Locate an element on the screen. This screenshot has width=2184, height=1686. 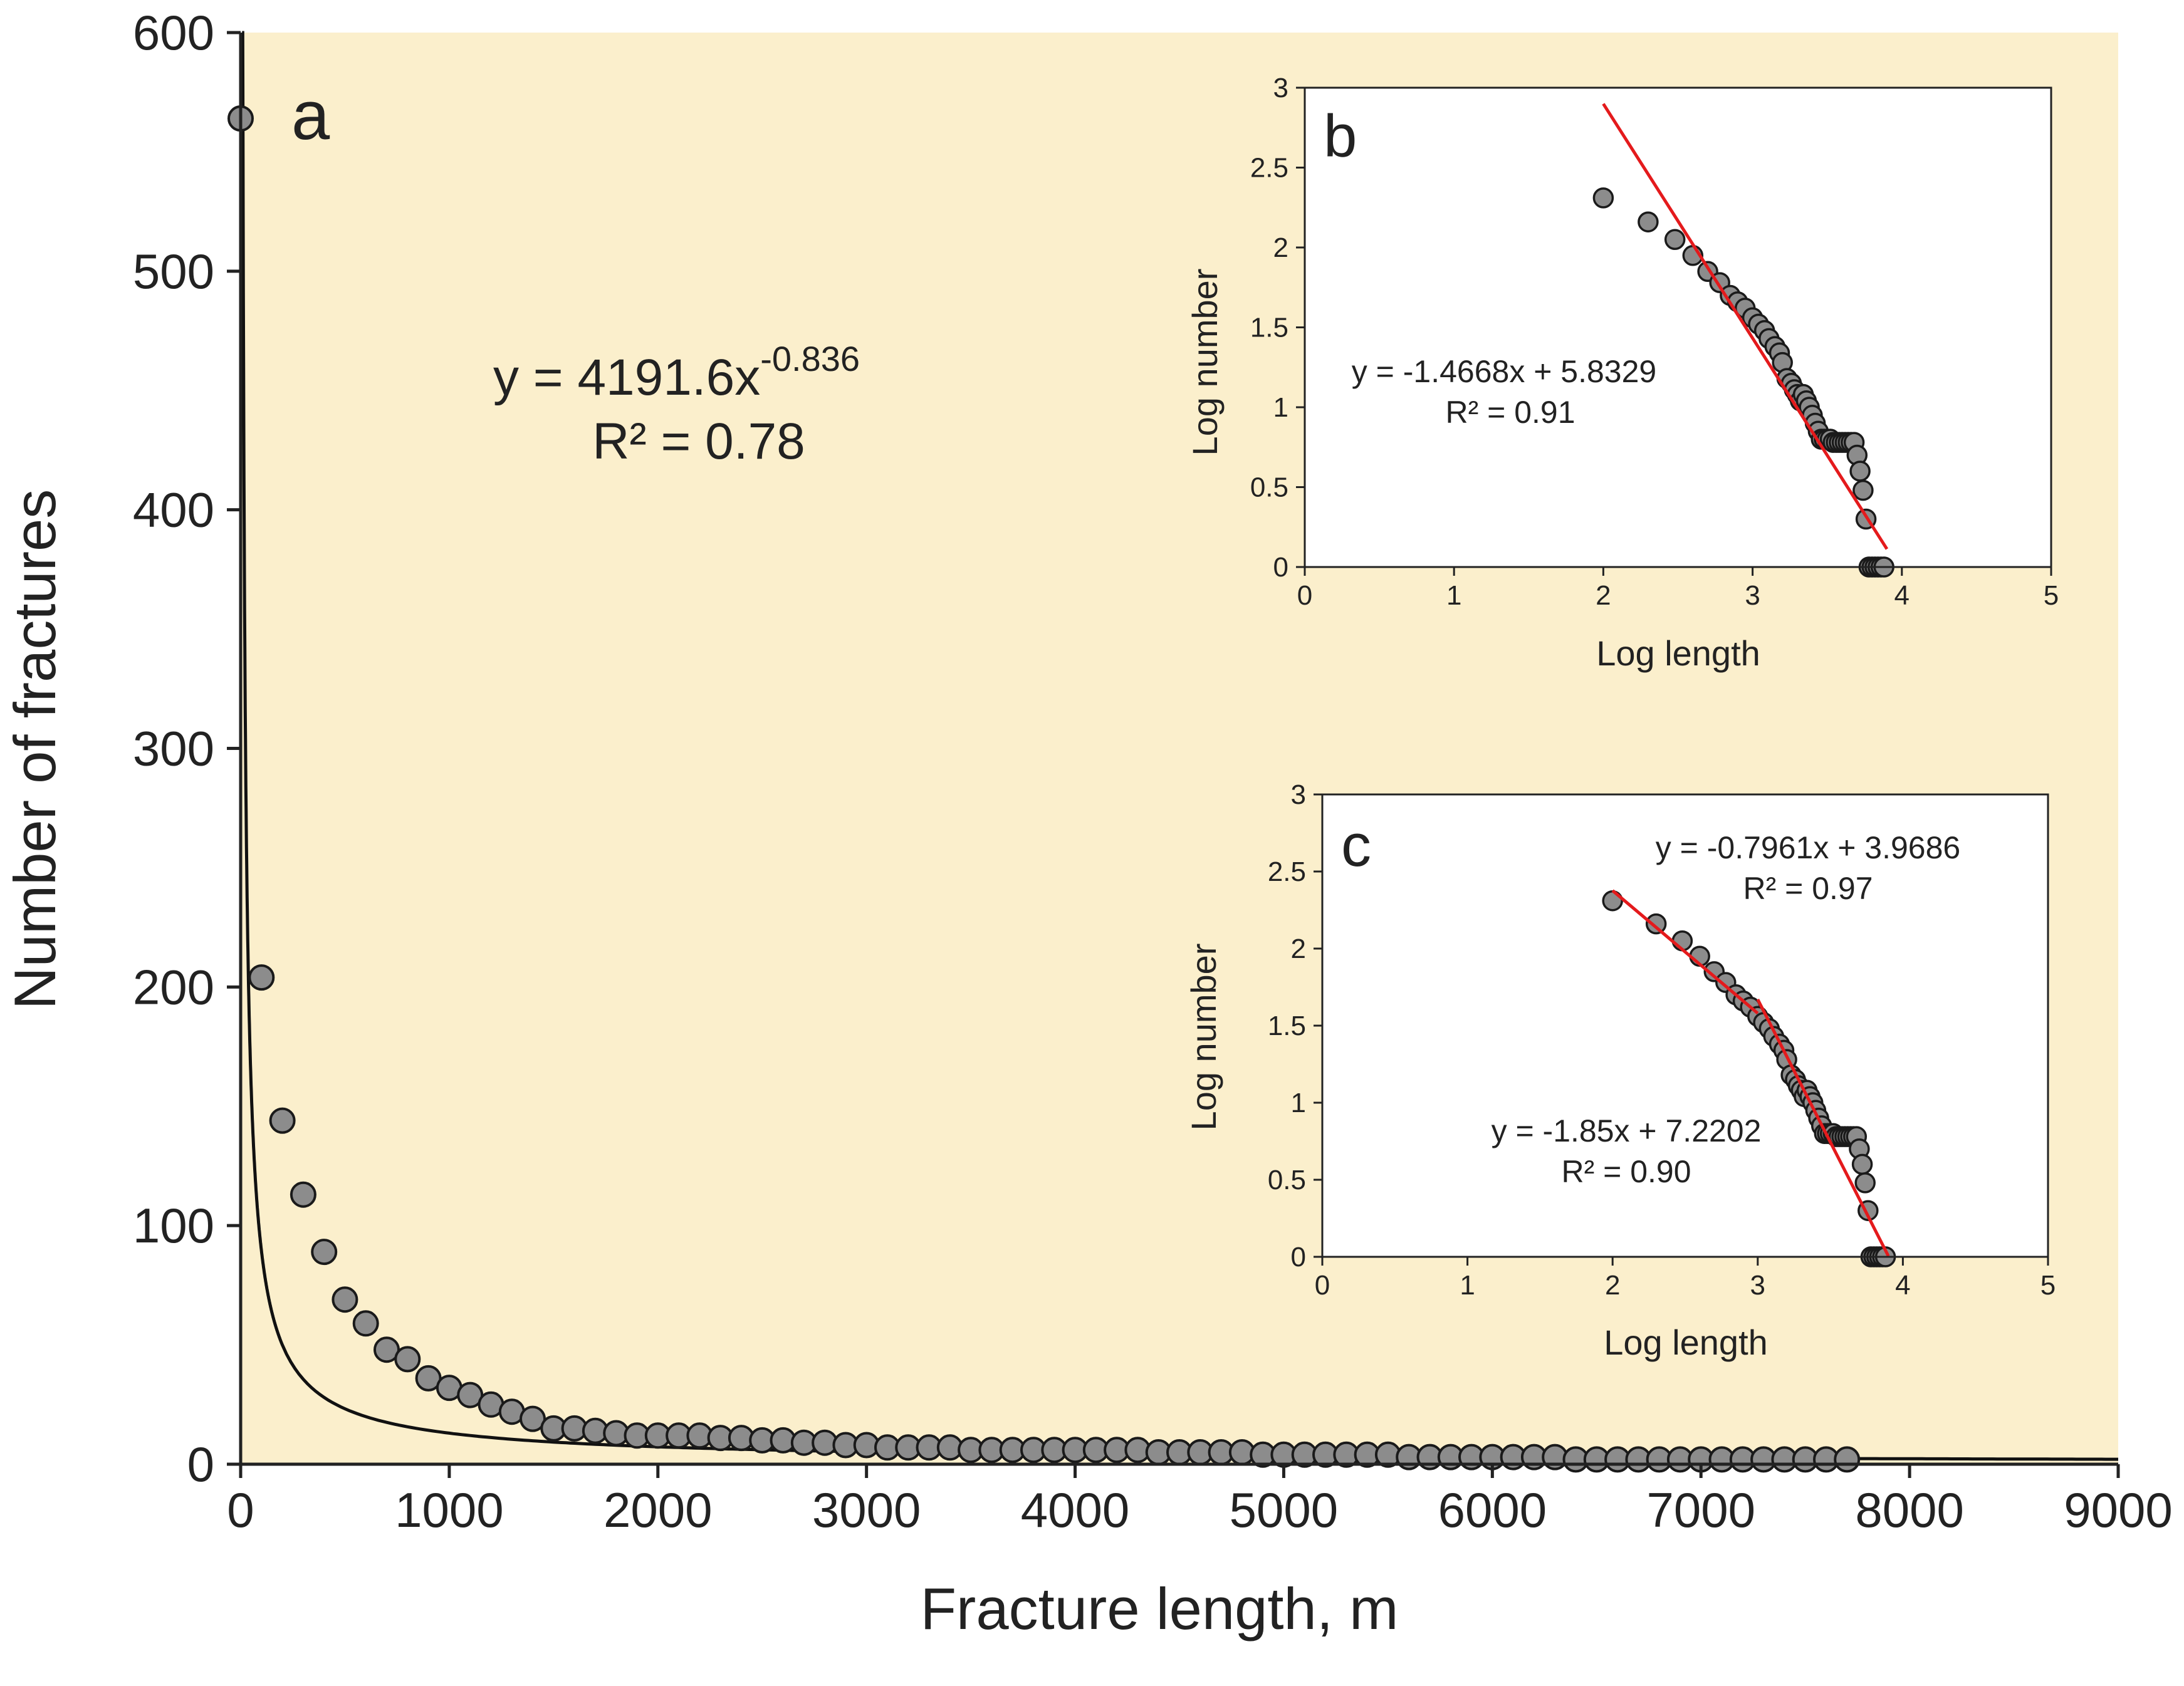
a-x-tick-label: 9000 is located at coordinates (2119, 1510).